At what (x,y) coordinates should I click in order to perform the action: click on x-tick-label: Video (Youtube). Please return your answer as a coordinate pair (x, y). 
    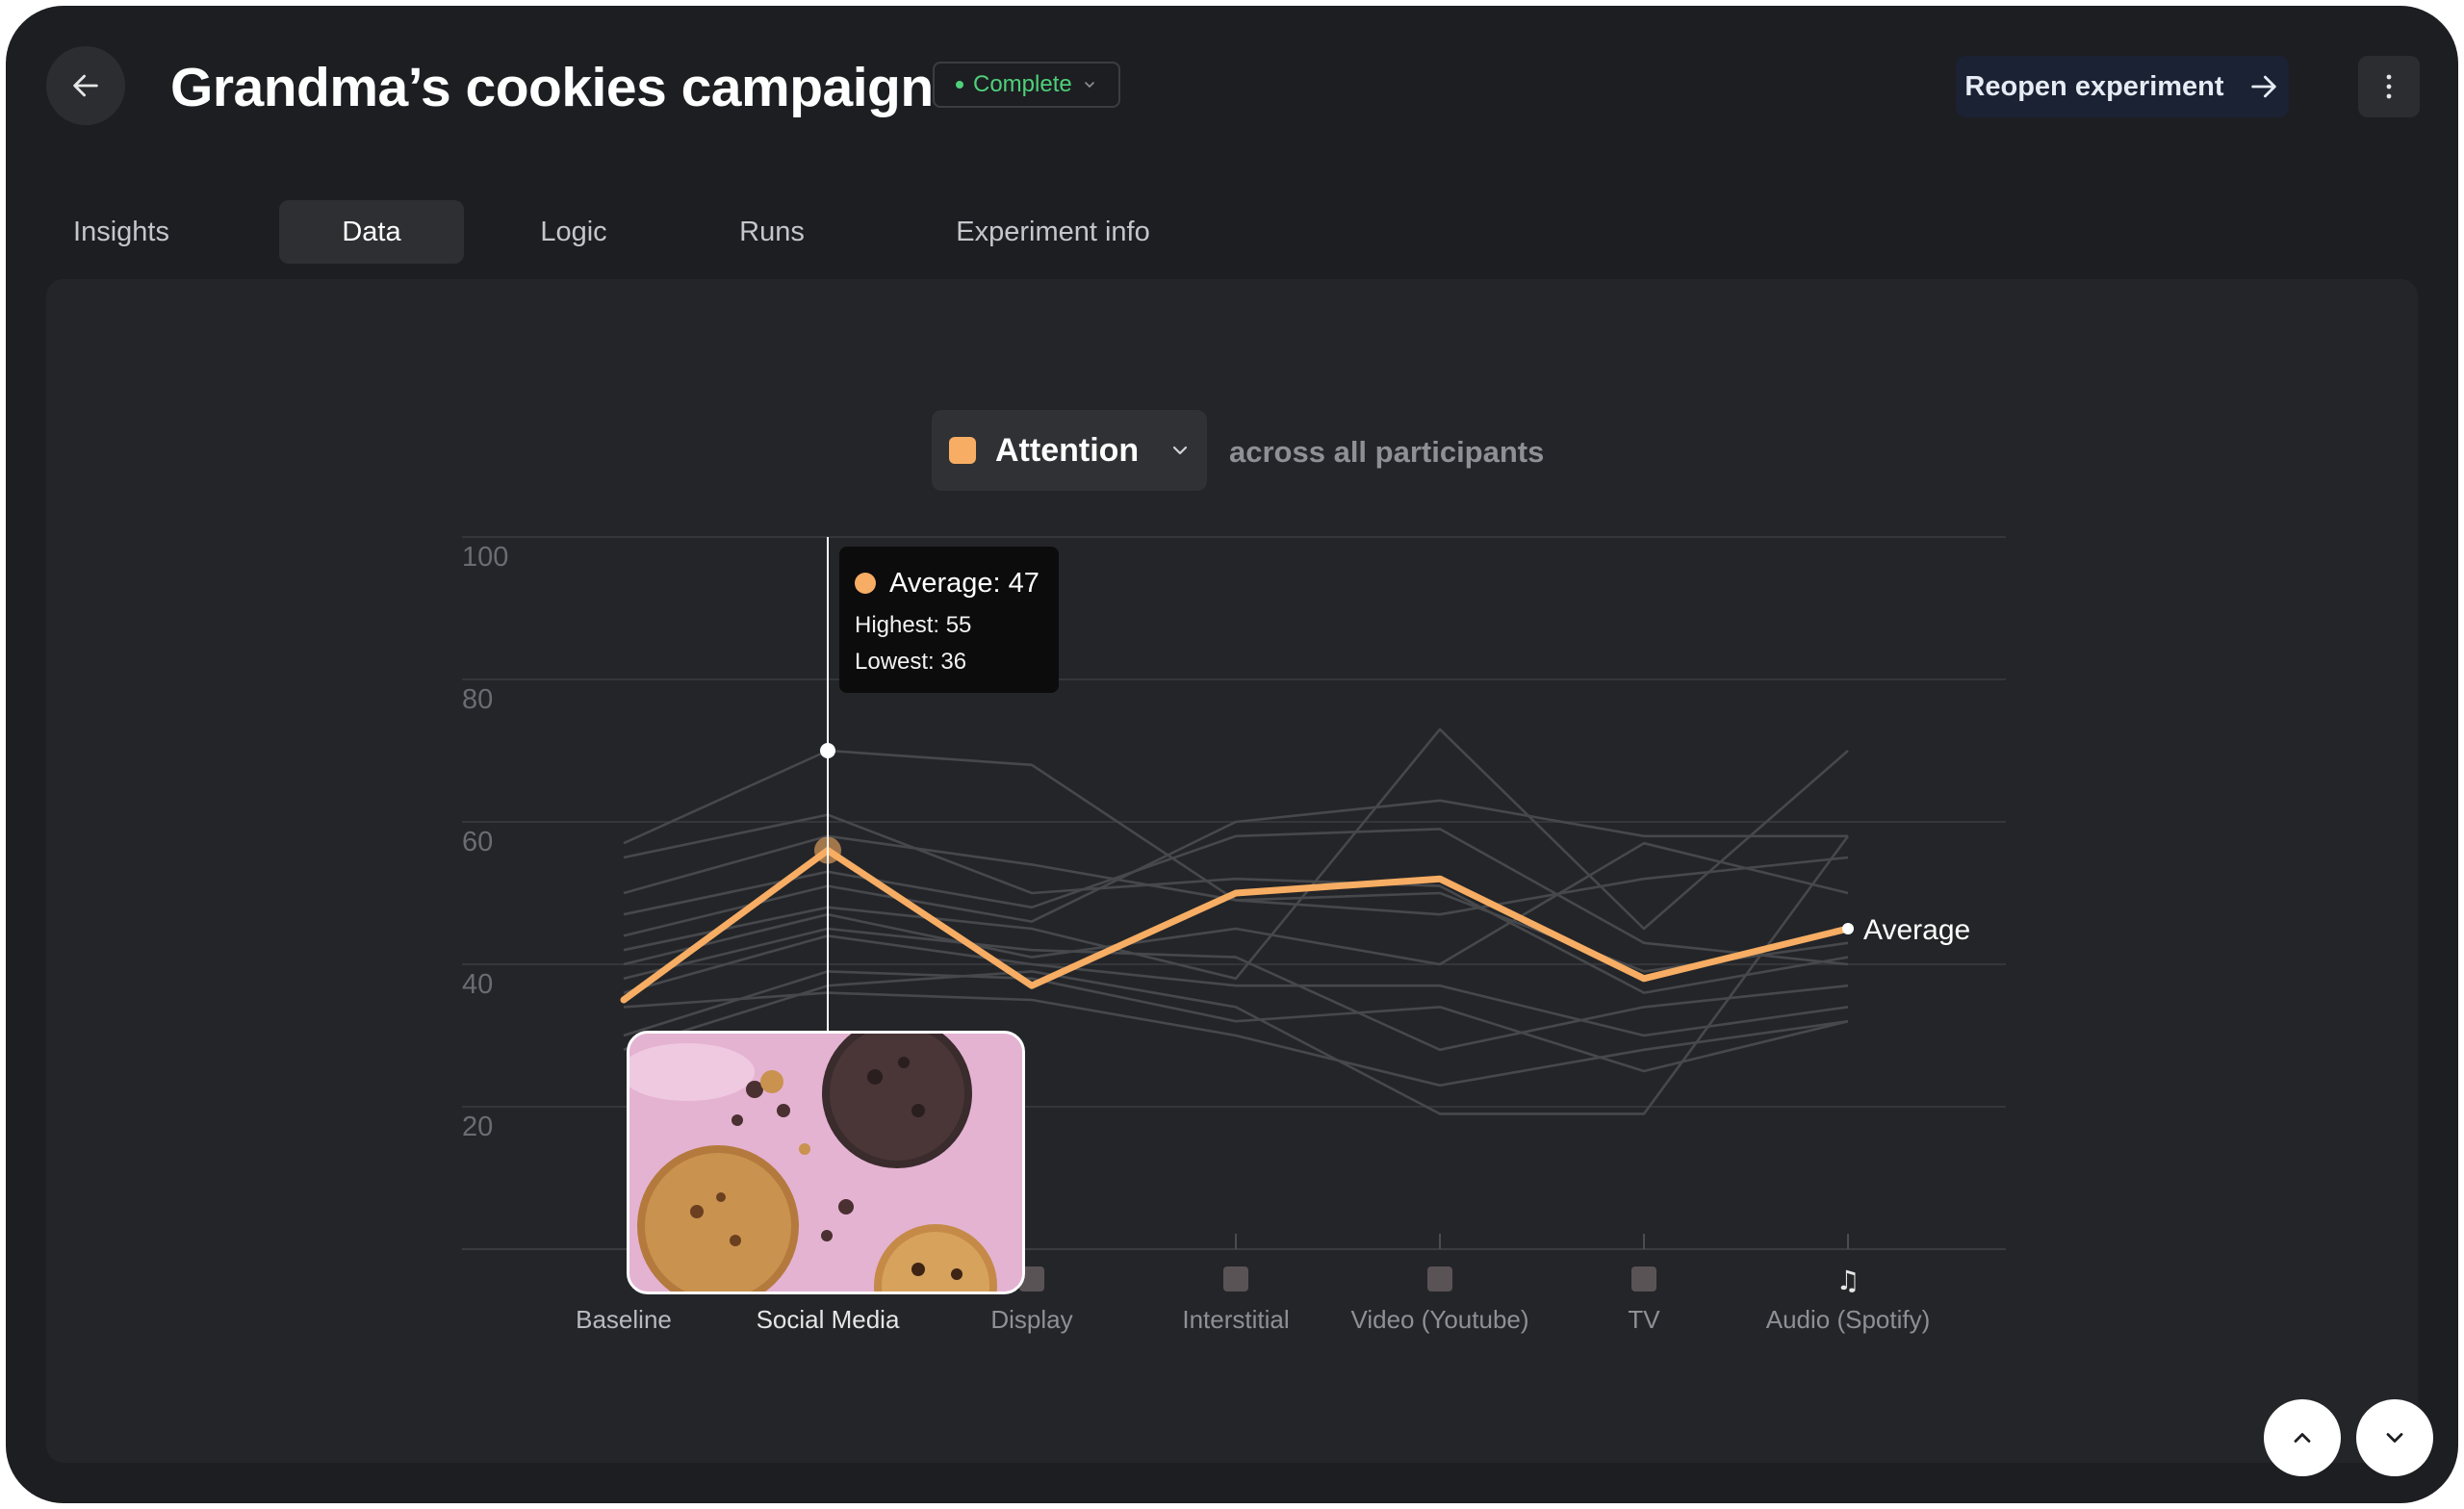
    Looking at the image, I should click on (1439, 1319).